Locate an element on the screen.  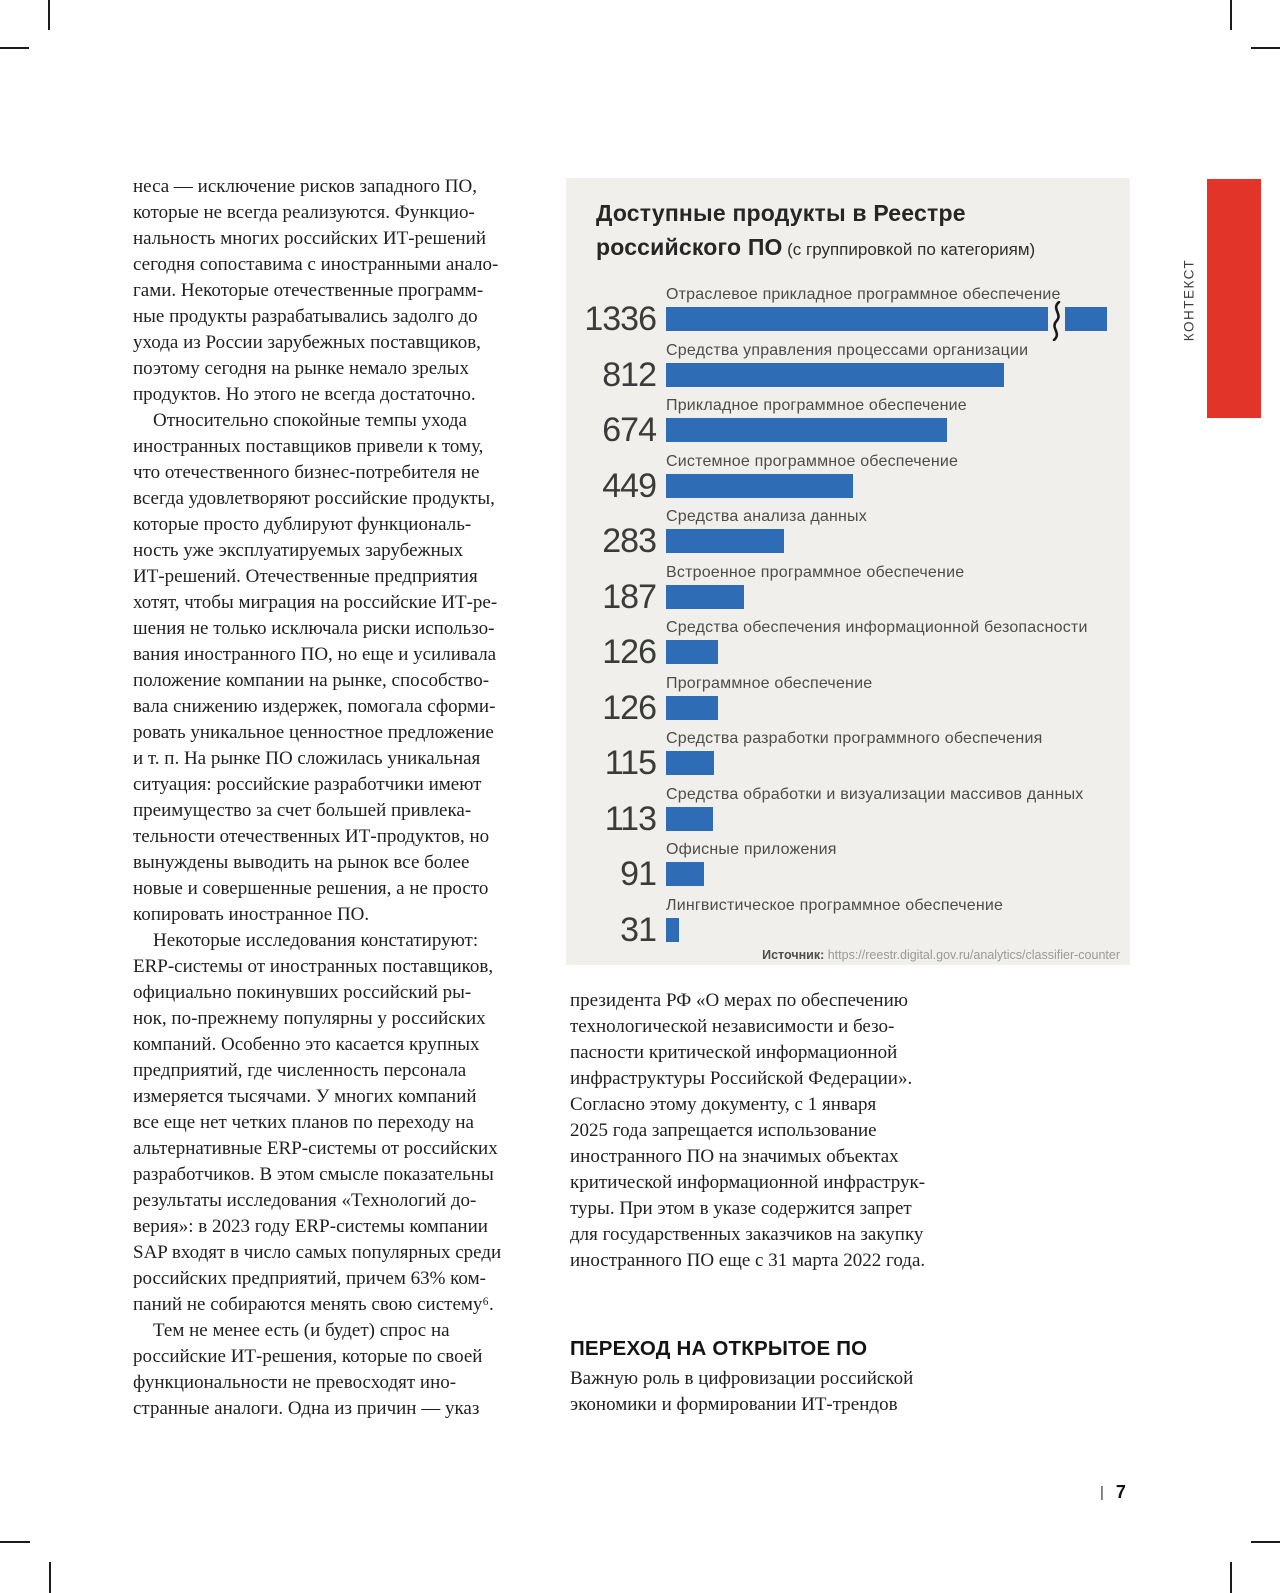
bar-value: 283 is located at coordinates (629, 541).